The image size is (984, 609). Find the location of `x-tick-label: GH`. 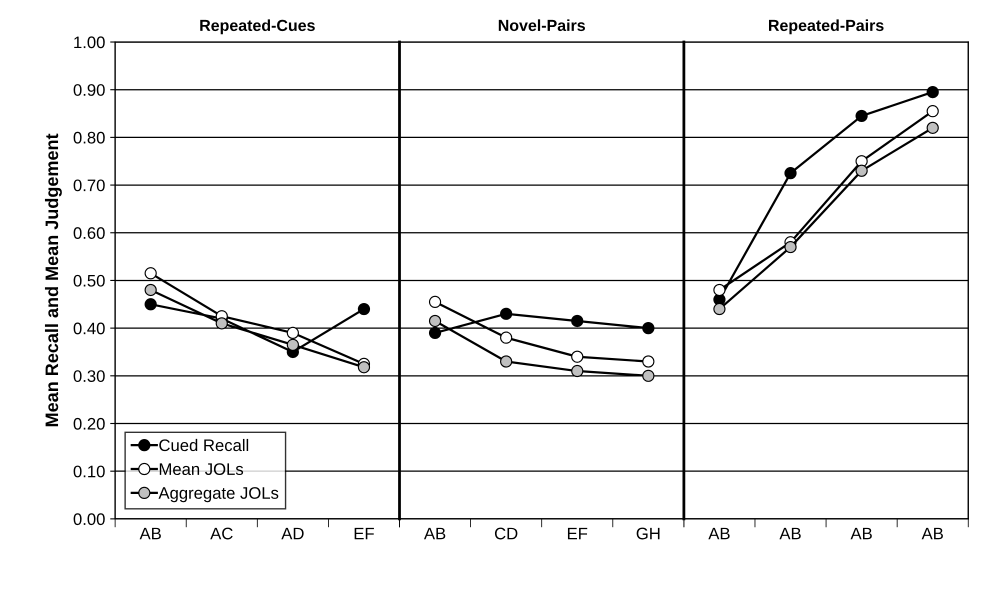

x-tick-label: GH is located at coordinates (648, 534).